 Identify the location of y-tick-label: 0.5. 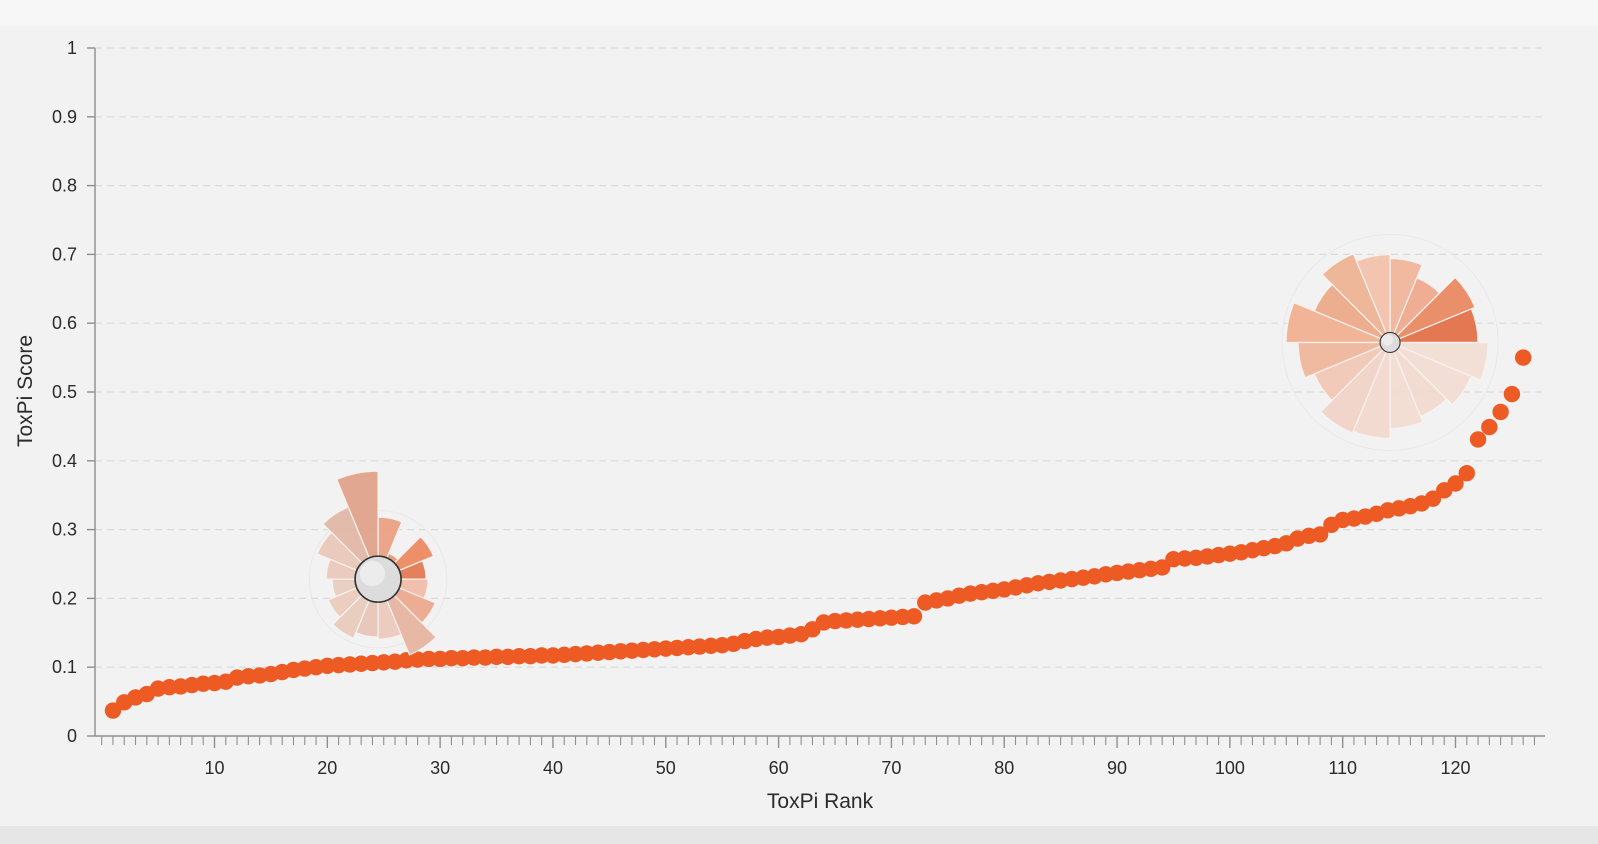
(64, 392).